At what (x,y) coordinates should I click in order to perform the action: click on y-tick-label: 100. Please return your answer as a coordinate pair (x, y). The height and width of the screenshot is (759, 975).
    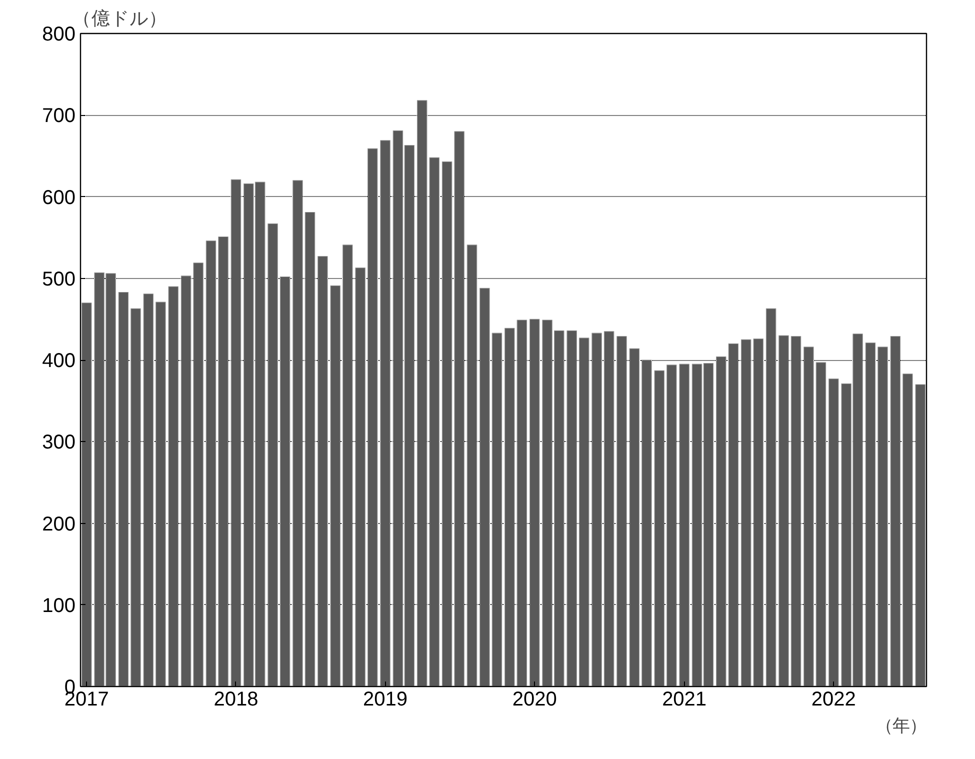
    Looking at the image, I should click on (59, 605).